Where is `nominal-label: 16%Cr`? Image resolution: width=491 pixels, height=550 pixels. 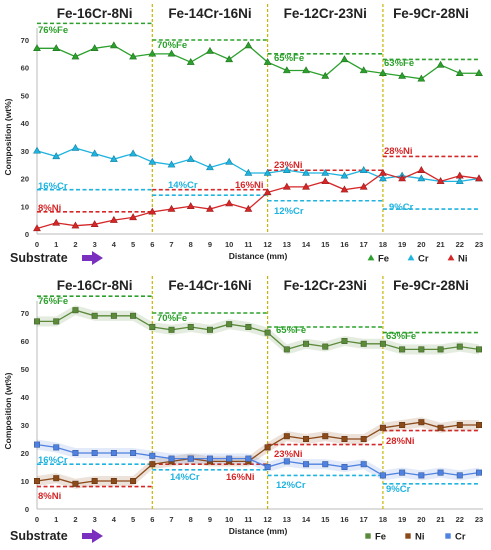
nominal-label: 16%Cr is located at coordinates (53, 186).